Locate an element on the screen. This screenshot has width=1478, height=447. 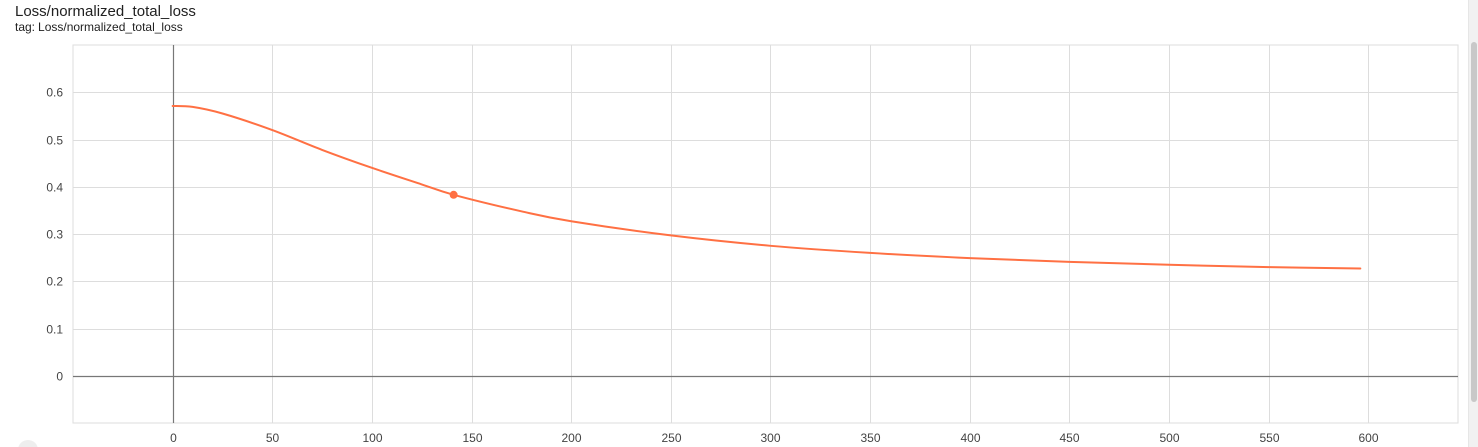
vertical-scrollbar is located at coordinates (1473, 223).